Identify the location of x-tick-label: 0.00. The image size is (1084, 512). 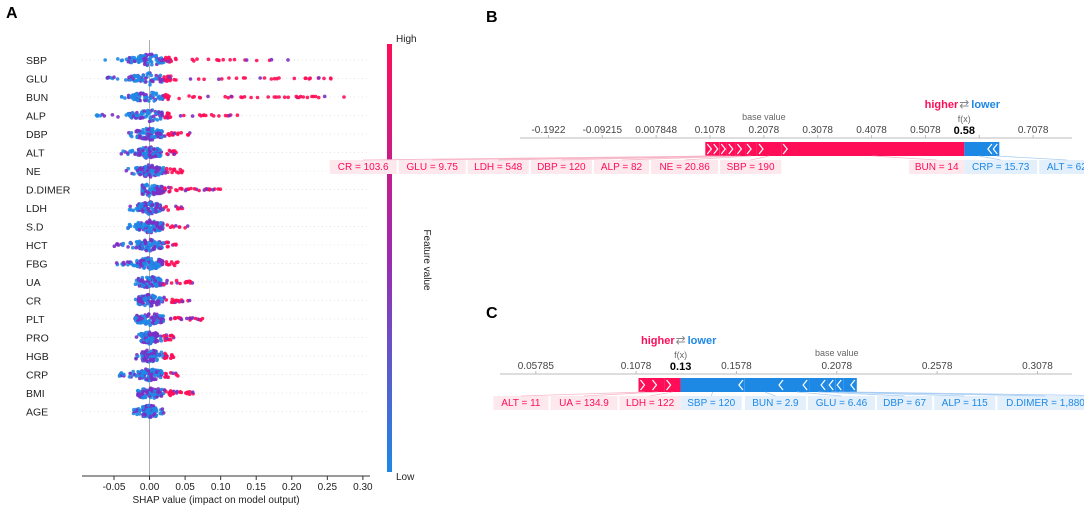
(150, 487).